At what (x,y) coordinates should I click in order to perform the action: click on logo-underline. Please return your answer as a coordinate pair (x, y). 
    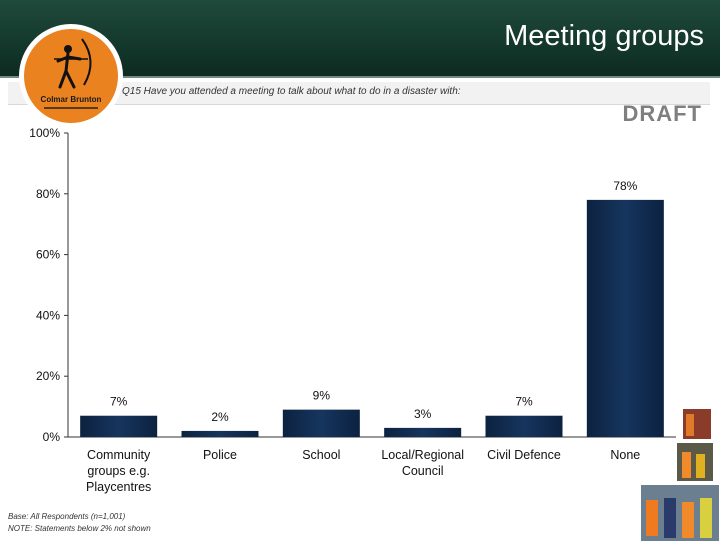
    Looking at the image, I should click on (71, 108).